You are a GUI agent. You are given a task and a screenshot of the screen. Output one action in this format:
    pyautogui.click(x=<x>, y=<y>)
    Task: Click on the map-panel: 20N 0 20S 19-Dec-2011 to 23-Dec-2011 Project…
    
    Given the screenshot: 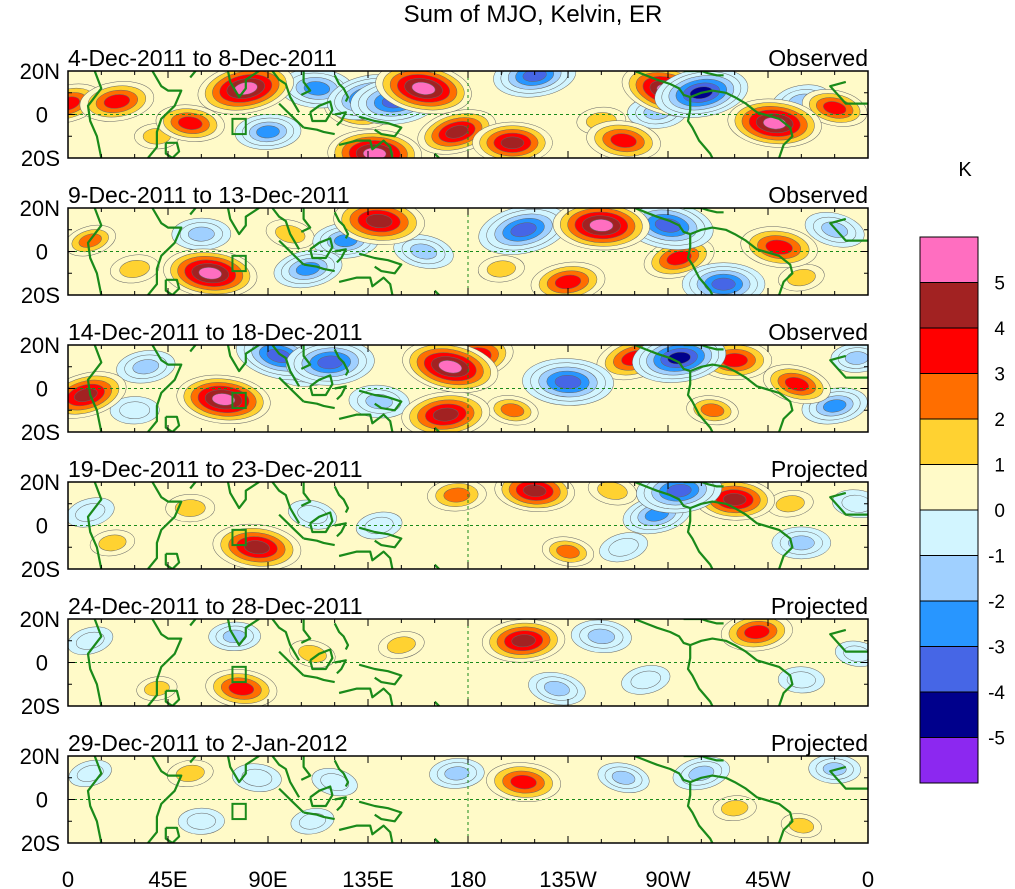 What is the action you would take?
    pyautogui.click(x=444, y=519)
    